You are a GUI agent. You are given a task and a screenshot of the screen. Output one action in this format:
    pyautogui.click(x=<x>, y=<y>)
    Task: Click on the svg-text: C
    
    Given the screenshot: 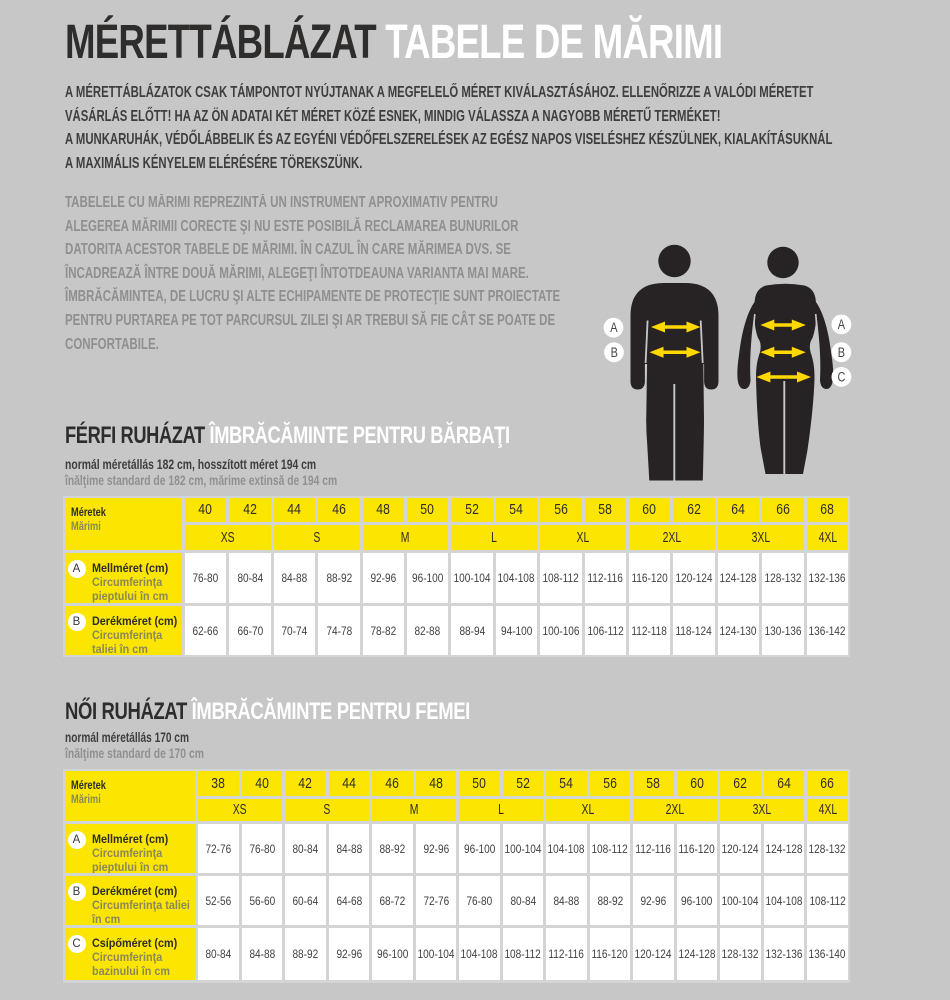 What is the action you would take?
    pyautogui.click(x=841, y=377)
    